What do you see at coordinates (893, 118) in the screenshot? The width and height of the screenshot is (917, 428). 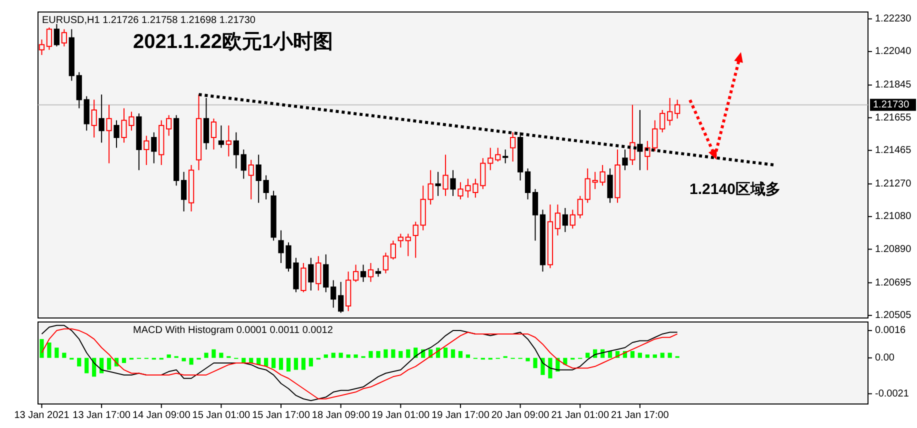 I see `y-tick-label: 1.21655` at bounding box center [893, 118].